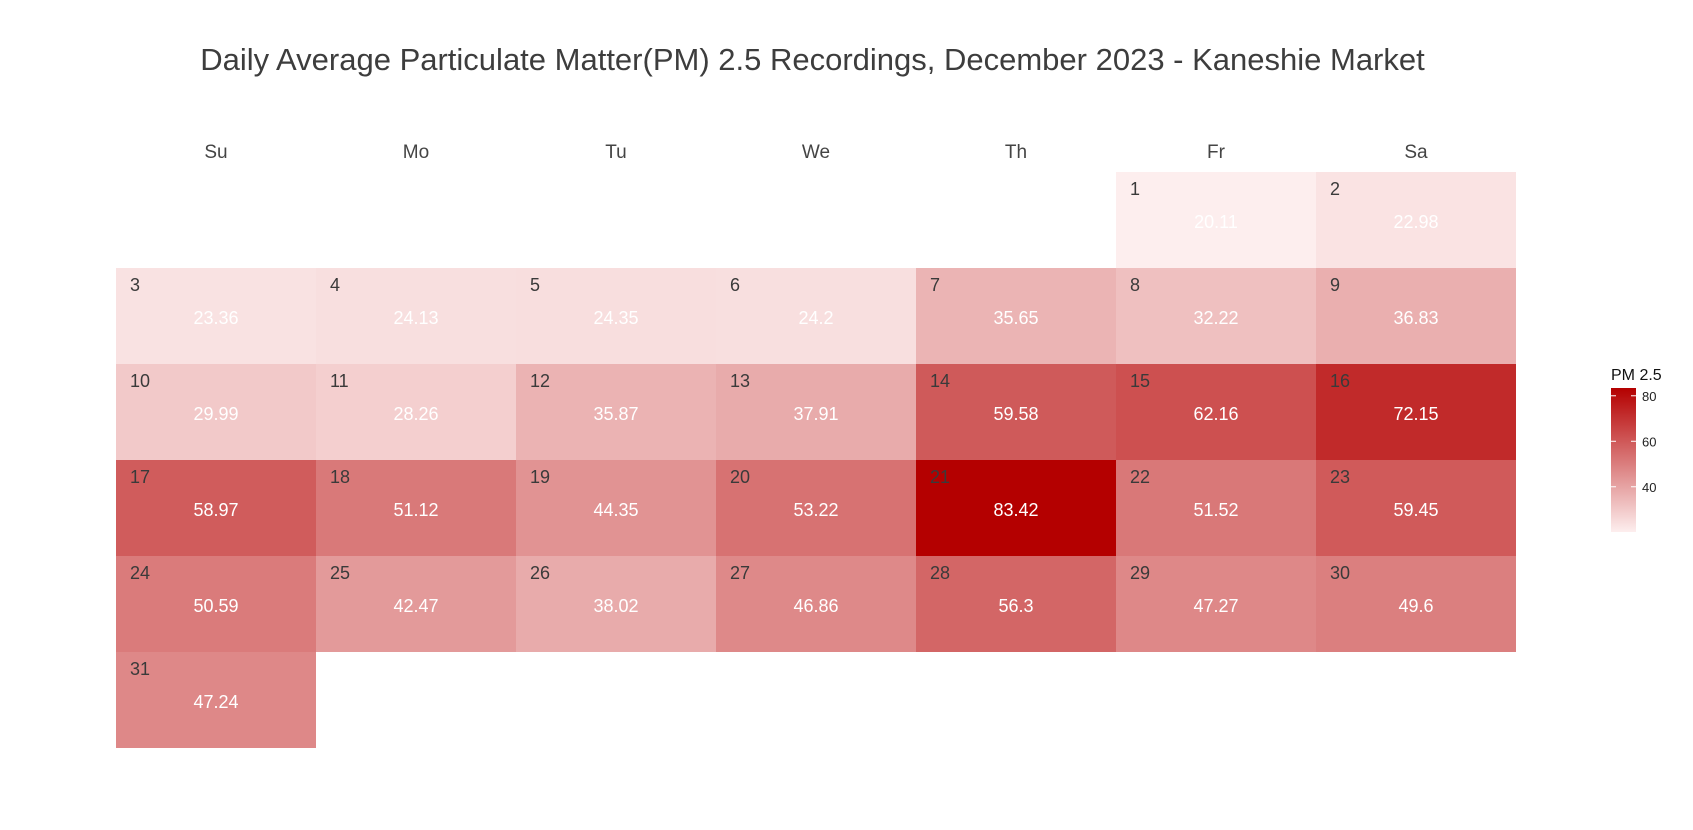 This screenshot has width=1693, height=830. Describe the element at coordinates (1340, 381) in the screenshot. I see `day-number: 16` at that location.